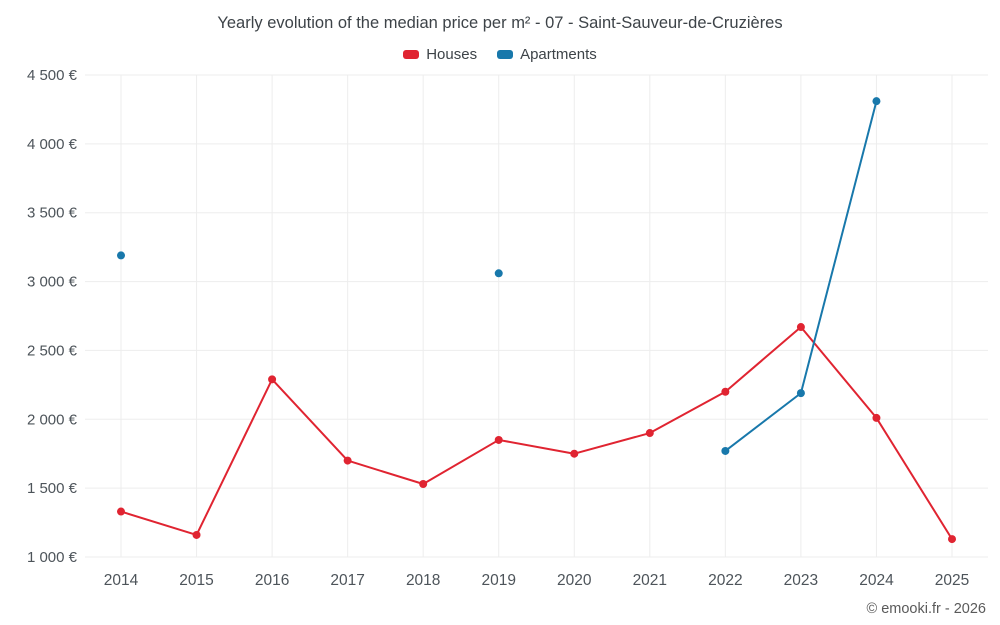  I want to click on x-axis-tick-label: 2017, so click(347, 580).